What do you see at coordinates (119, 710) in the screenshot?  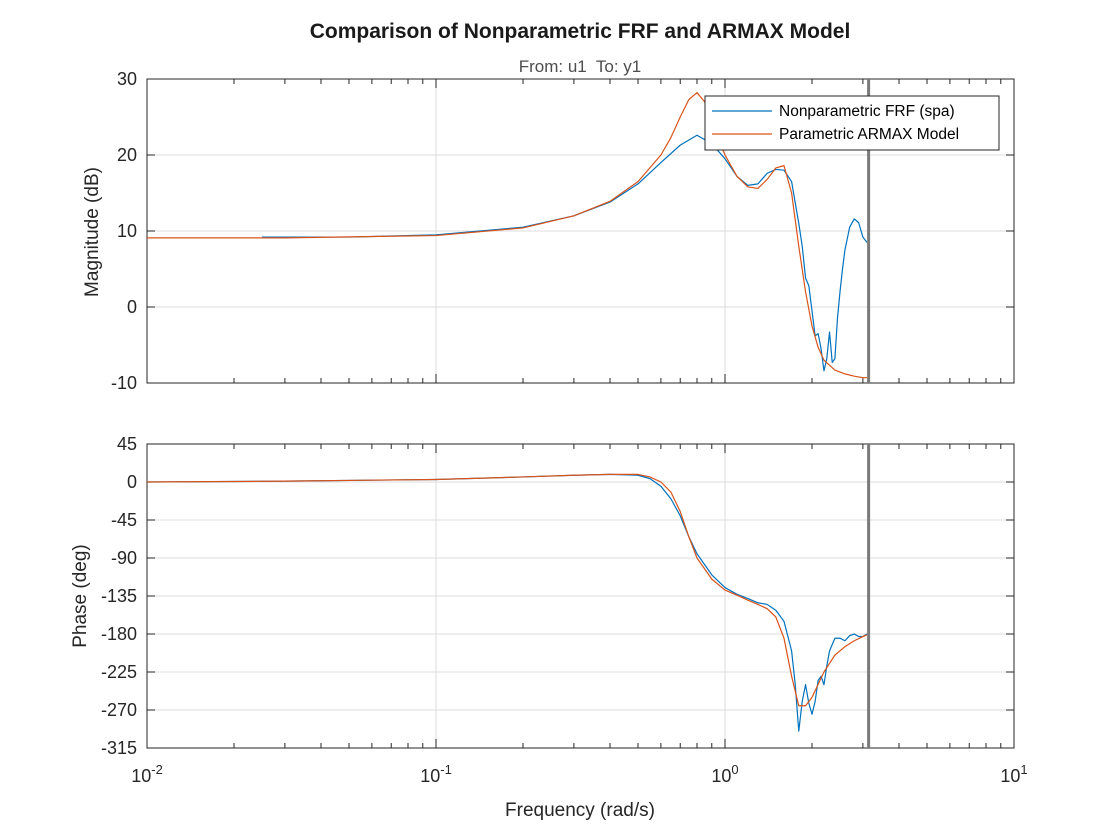 I see `y-tick-label: -270` at bounding box center [119, 710].